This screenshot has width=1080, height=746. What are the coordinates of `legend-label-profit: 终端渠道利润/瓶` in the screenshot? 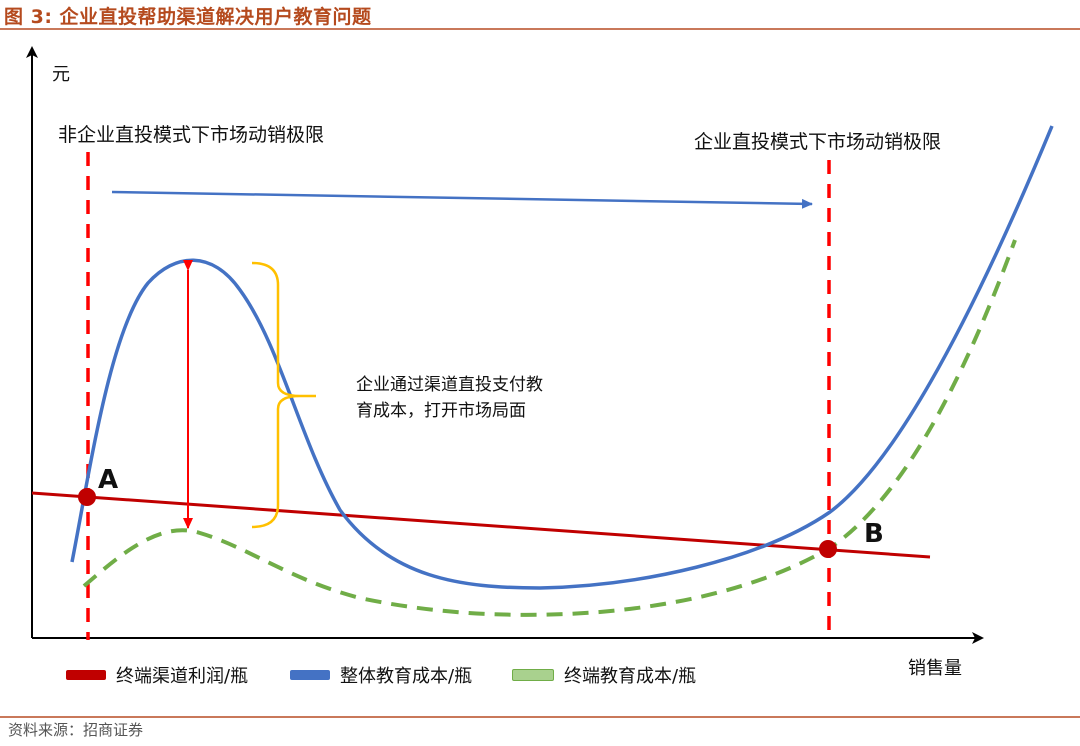 It's located at (182, 676).